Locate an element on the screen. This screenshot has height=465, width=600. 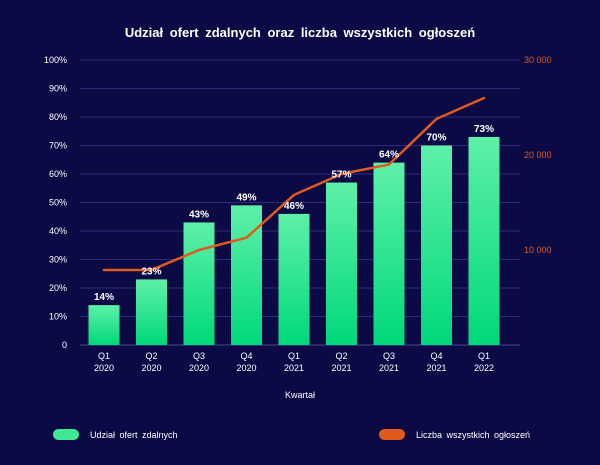
left-axis-tick-label: 80% is located at coordinates (58, 117).